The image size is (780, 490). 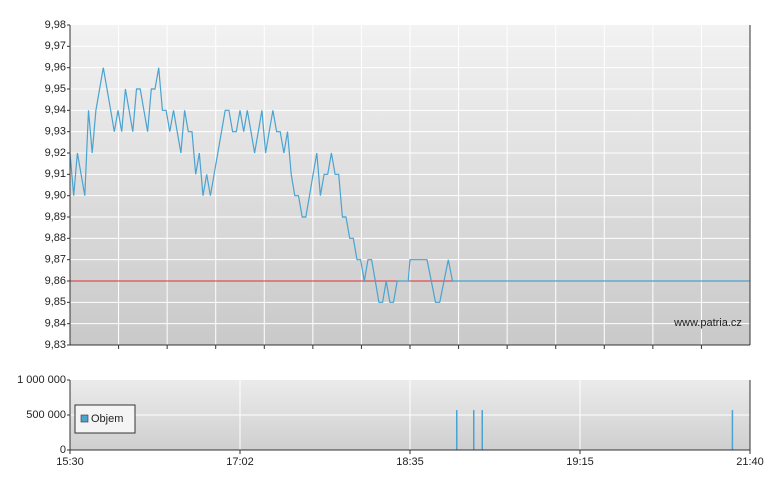 What do you see at coordinates (410, 462) in the screenshot?
I see `x-tick-label: 18:35` at bounding box center [410, 462].